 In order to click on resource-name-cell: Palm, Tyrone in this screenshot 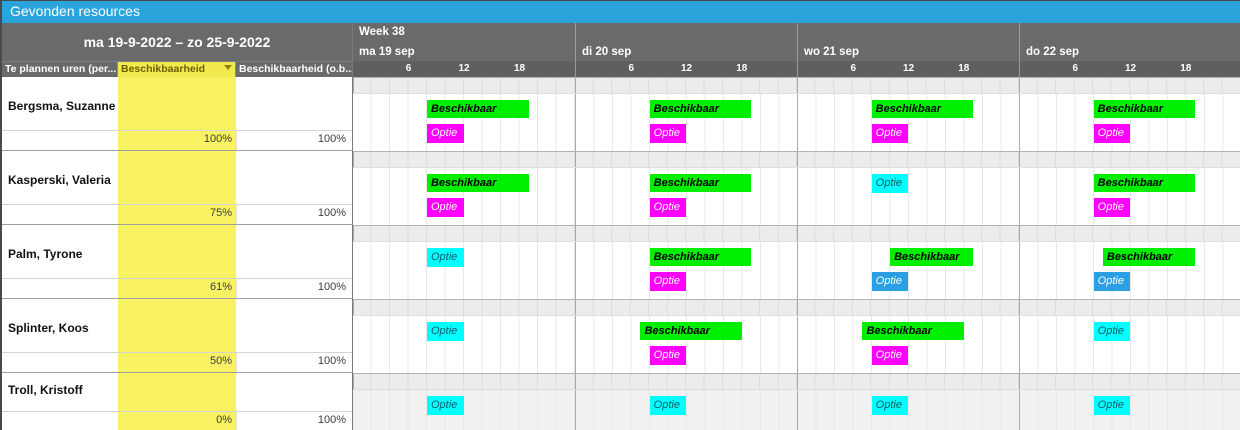, I will do `click(177, 252)`.